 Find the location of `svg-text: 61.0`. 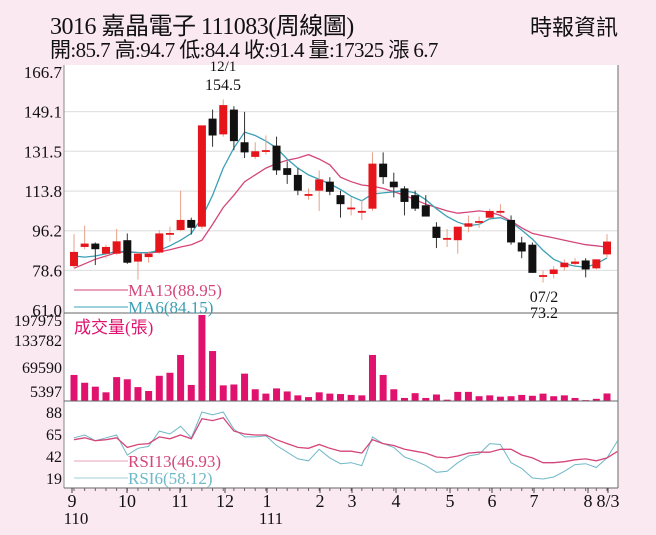

svg-text: 61.0 is located at coordinates (47, 310).